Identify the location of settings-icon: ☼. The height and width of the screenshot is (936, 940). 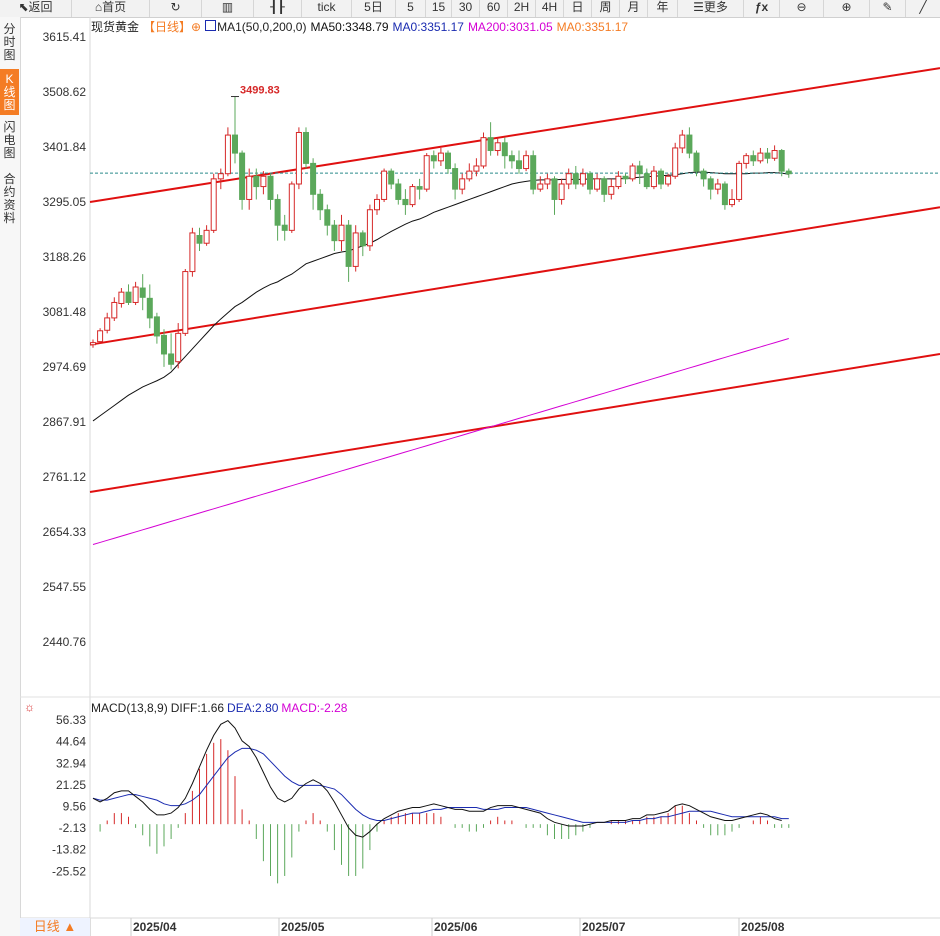
(29, 707).